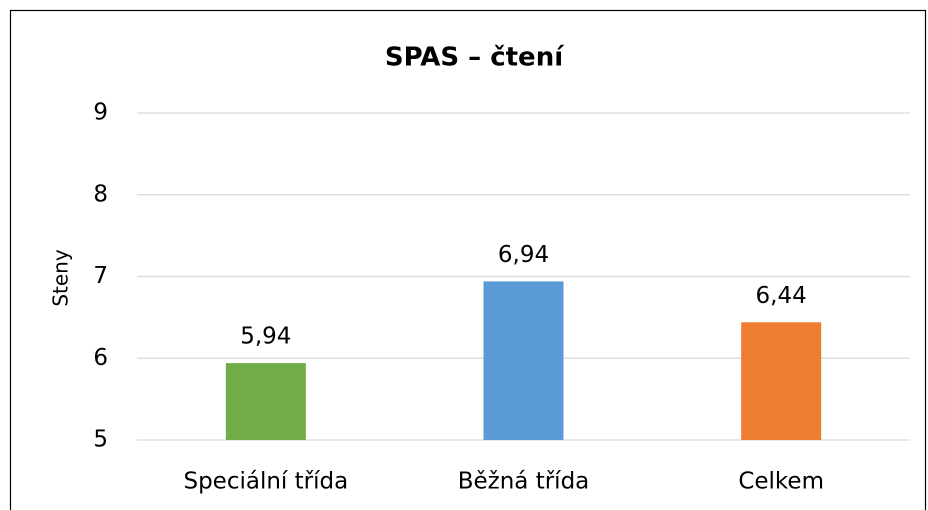  What do you see at coordinates (524, 482) in the screenshot?
I see `x-tick-label: Běžná třída` at bounding box center [524, 482].